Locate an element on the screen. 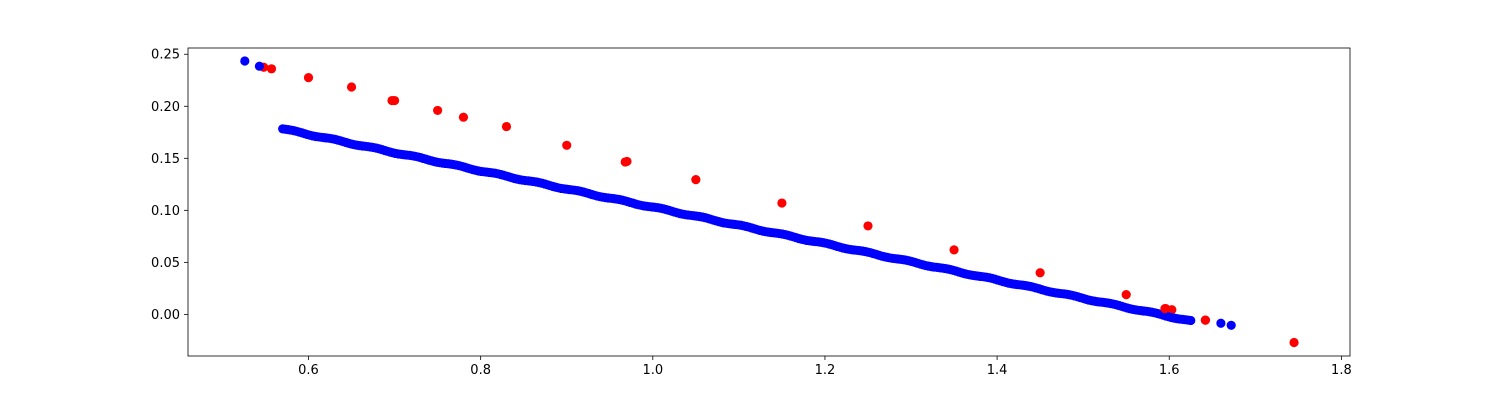 This screenshot has height=404, width=1500. y-tick-label: 0.15 is located at coordinates (165, 159).